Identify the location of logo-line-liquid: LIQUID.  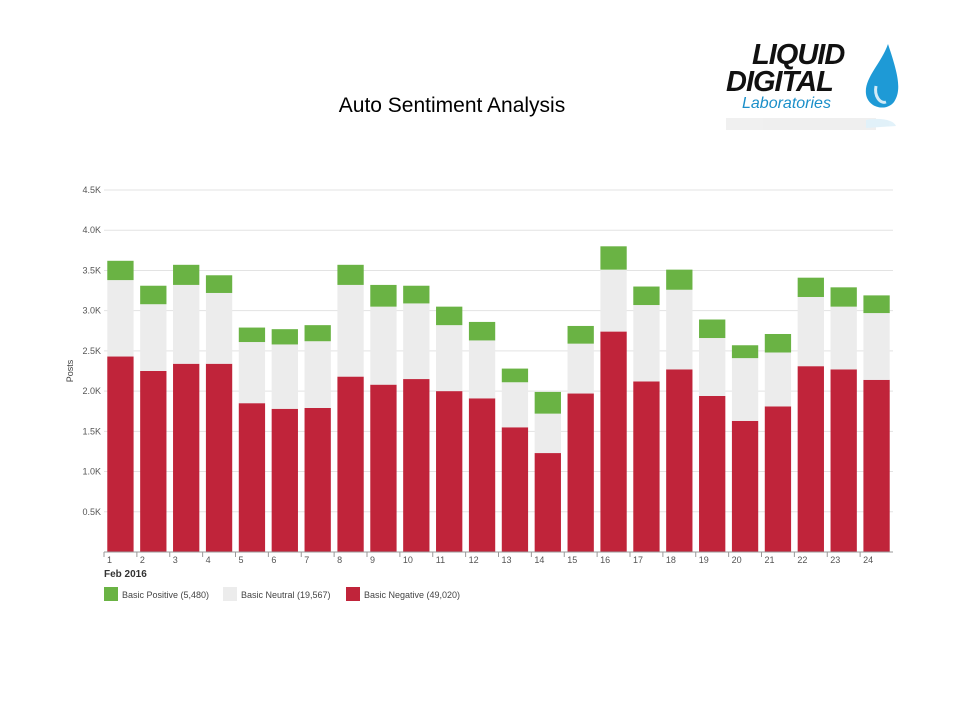
(798, 55).